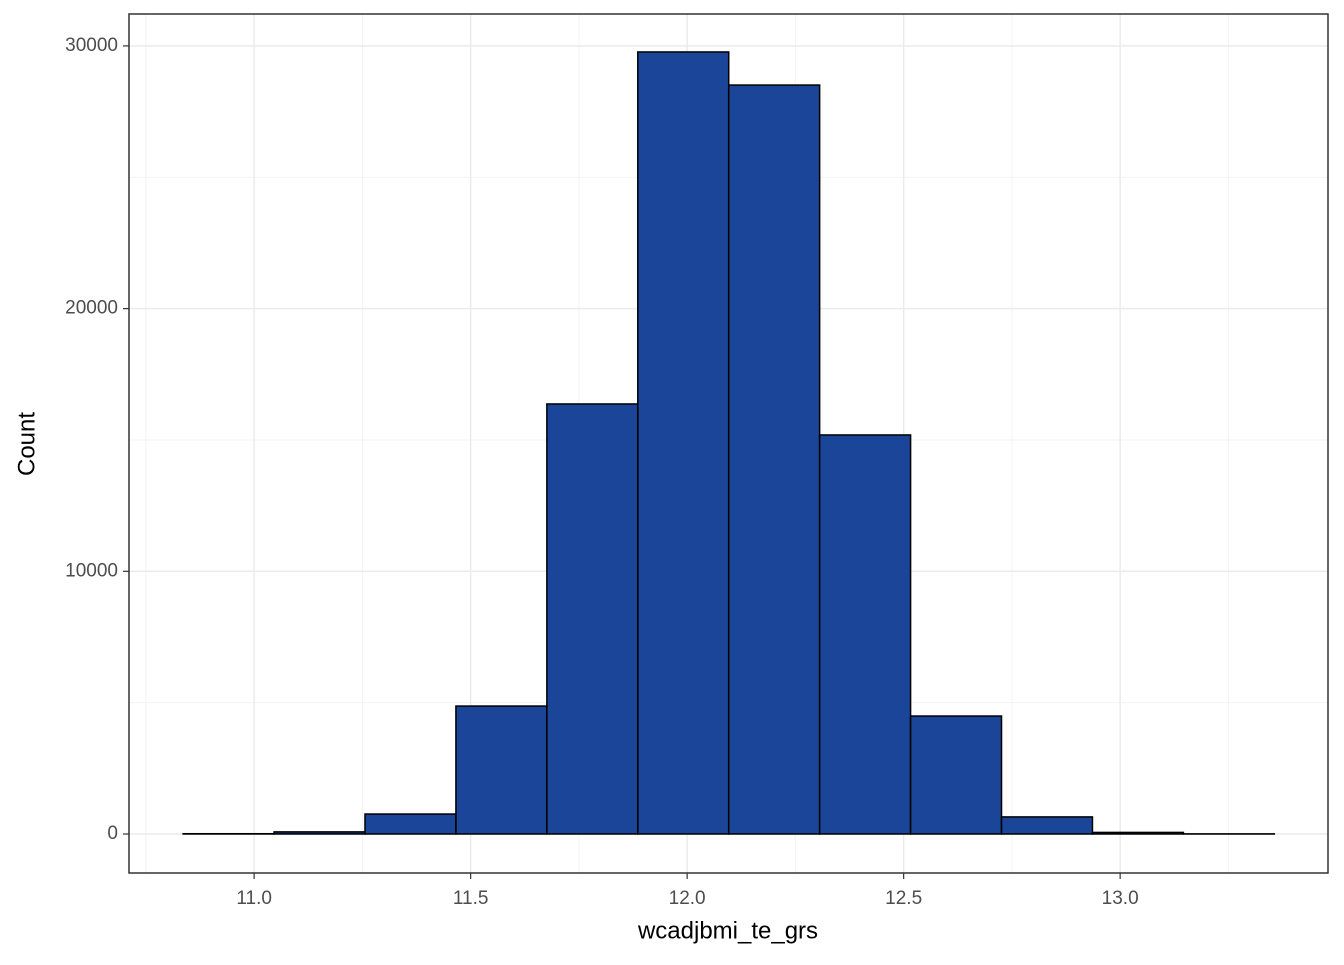 The height and width of the screenshot is (965, 1344). I want to click on x-axis-title: wcadjbmi_te_grs, so click(727, 930).